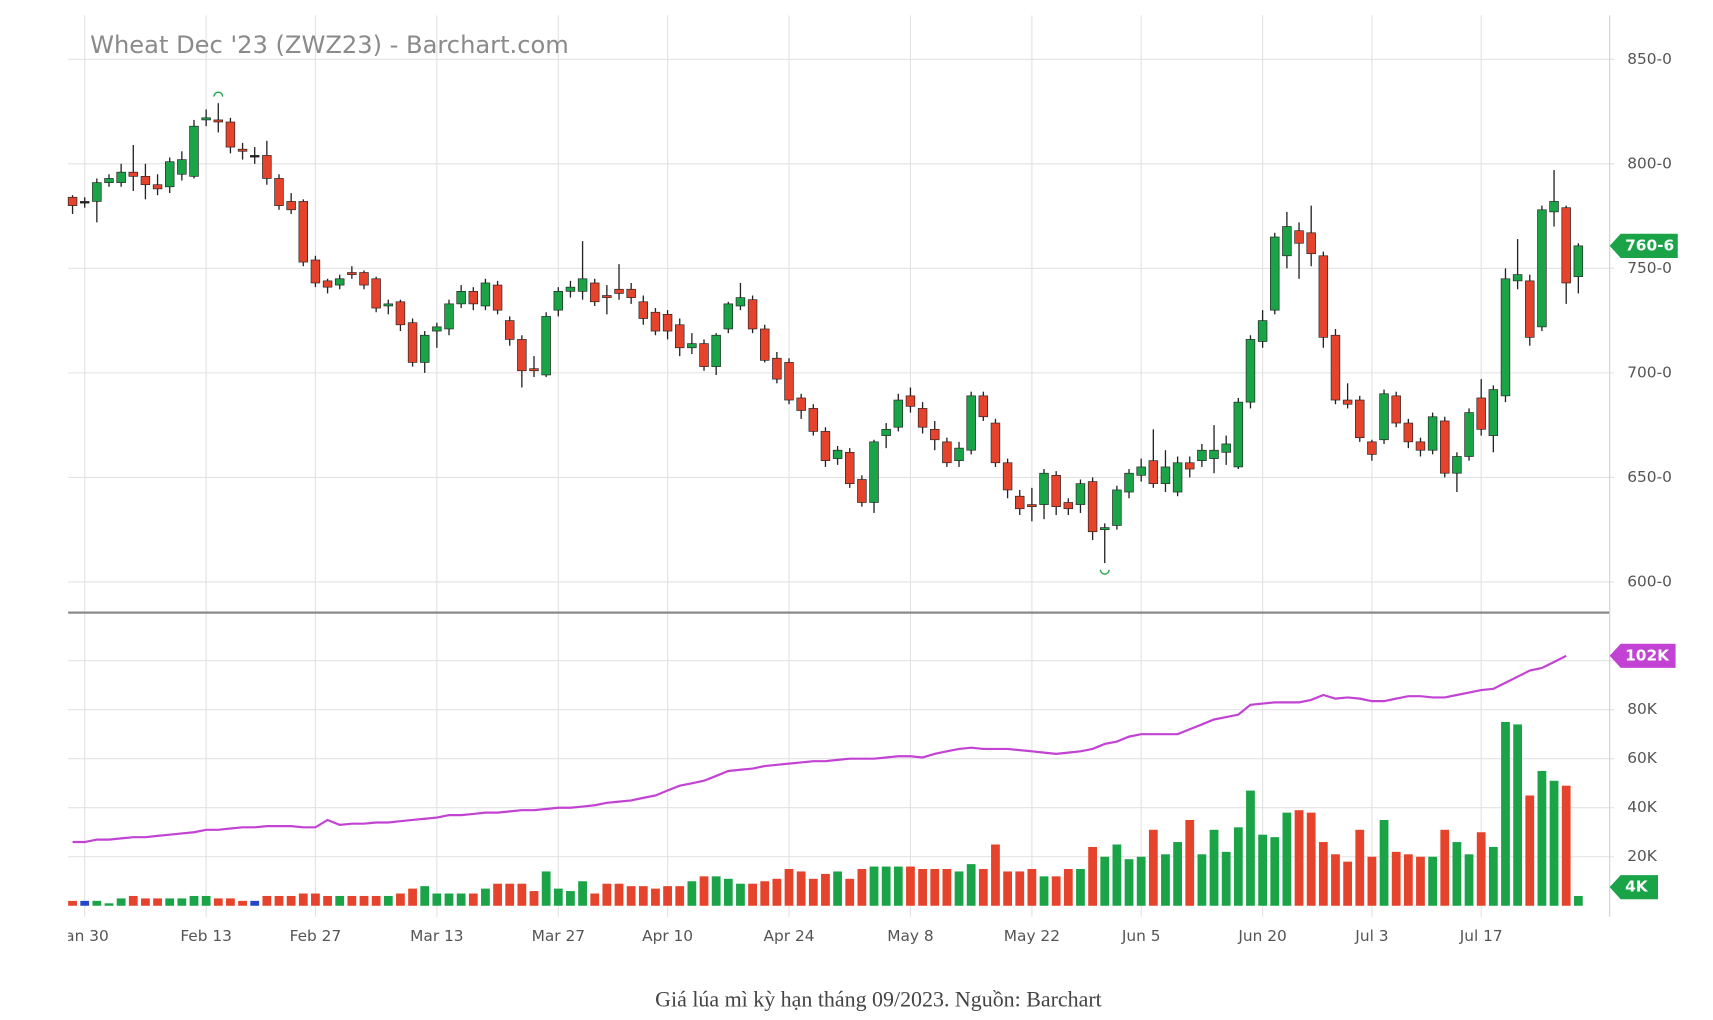 Image resolution: width=1713 pixels, height=1020 pixels. I want to click on x-tick-label: Apr 10, so click(667, 936).